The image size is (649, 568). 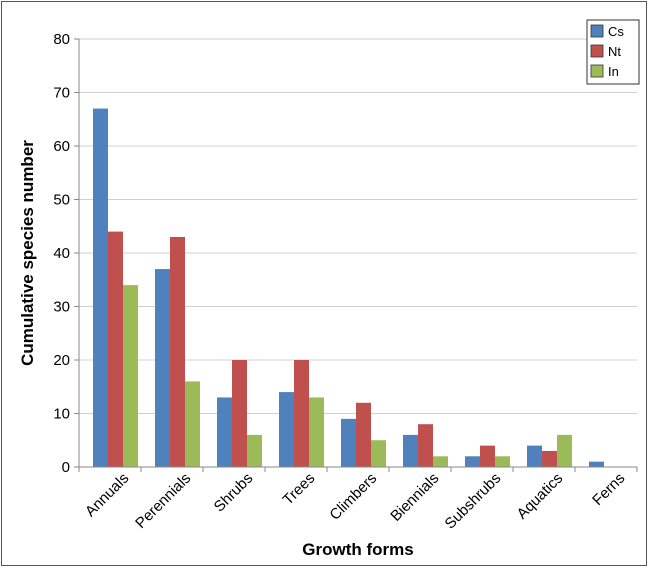 What do you see at coordinates (564, 450) in the screenshot?
I see `bar-in-aquatics` at bounding box center [564, 450].